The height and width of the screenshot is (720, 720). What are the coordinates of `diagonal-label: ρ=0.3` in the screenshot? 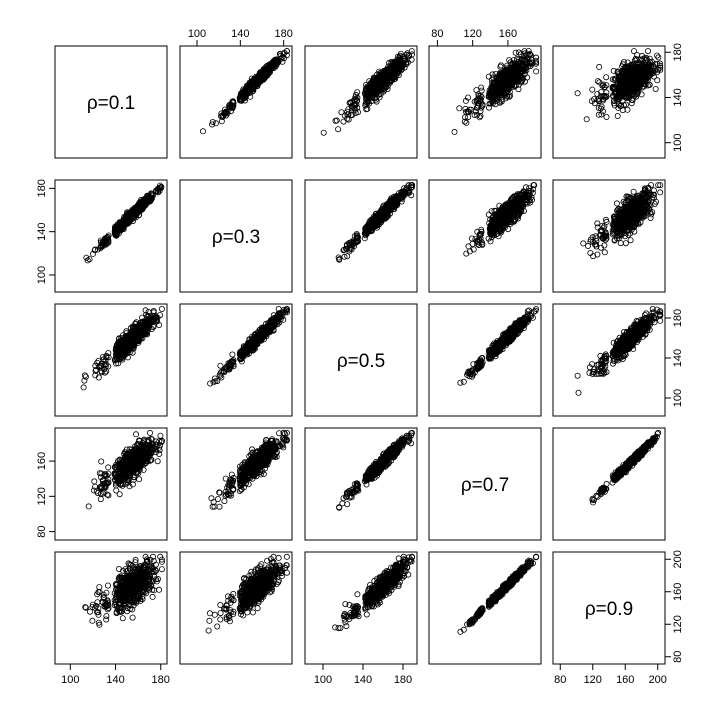 It's located at (236, 237).